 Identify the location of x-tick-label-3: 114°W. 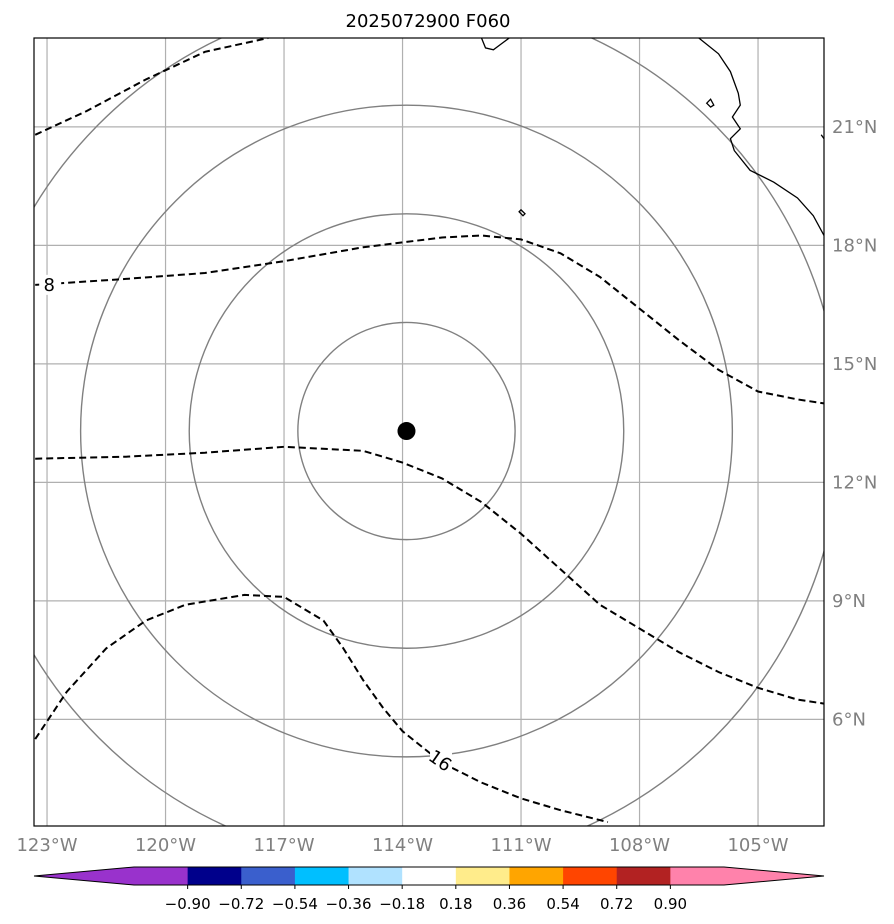
(402, 845).